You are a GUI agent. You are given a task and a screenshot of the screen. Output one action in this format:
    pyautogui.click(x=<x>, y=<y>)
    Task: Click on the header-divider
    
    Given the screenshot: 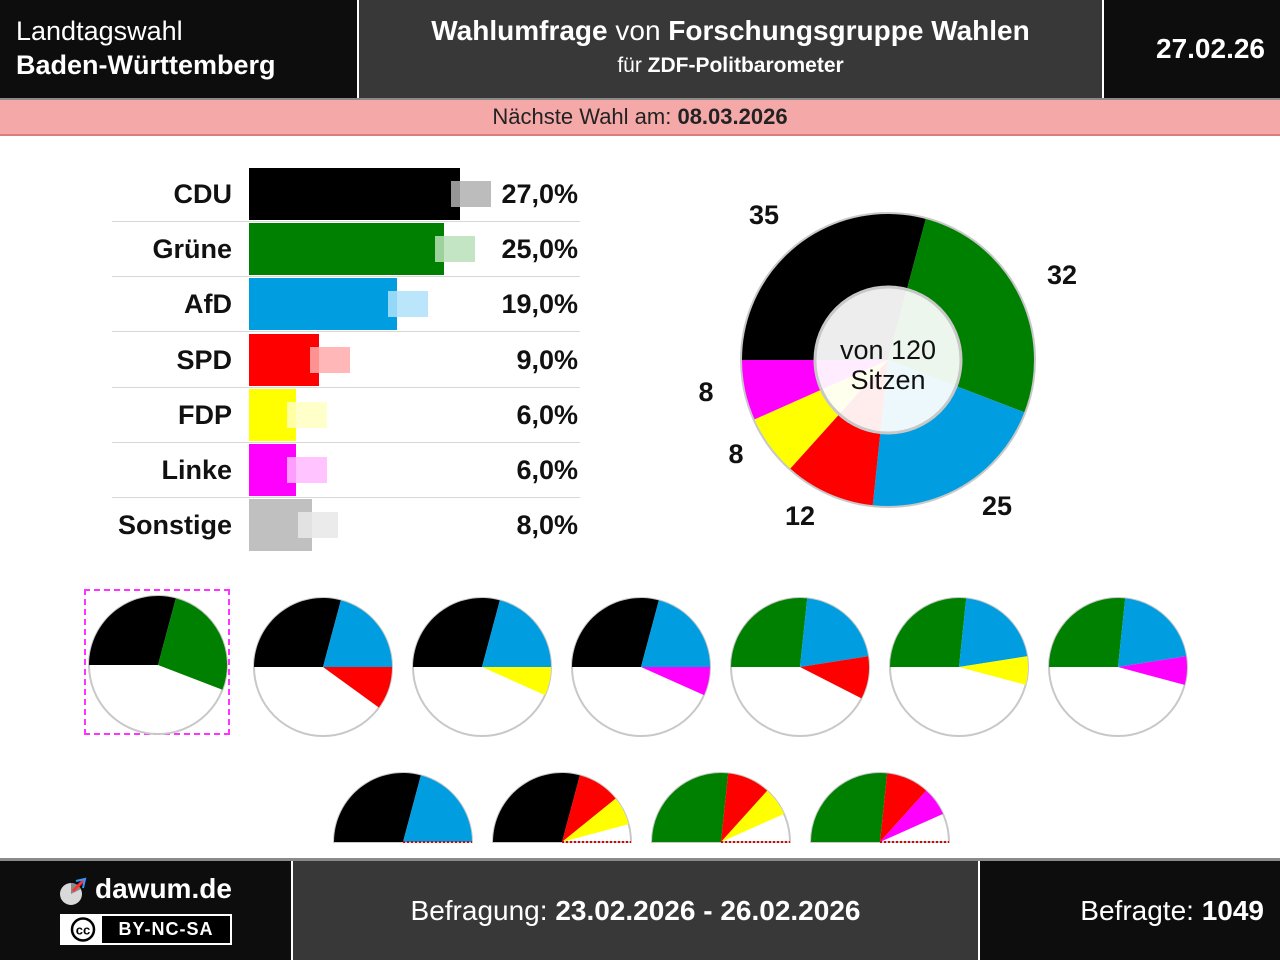 What is the action you would take?
    pyautogui.click(x=640, y=99)
    